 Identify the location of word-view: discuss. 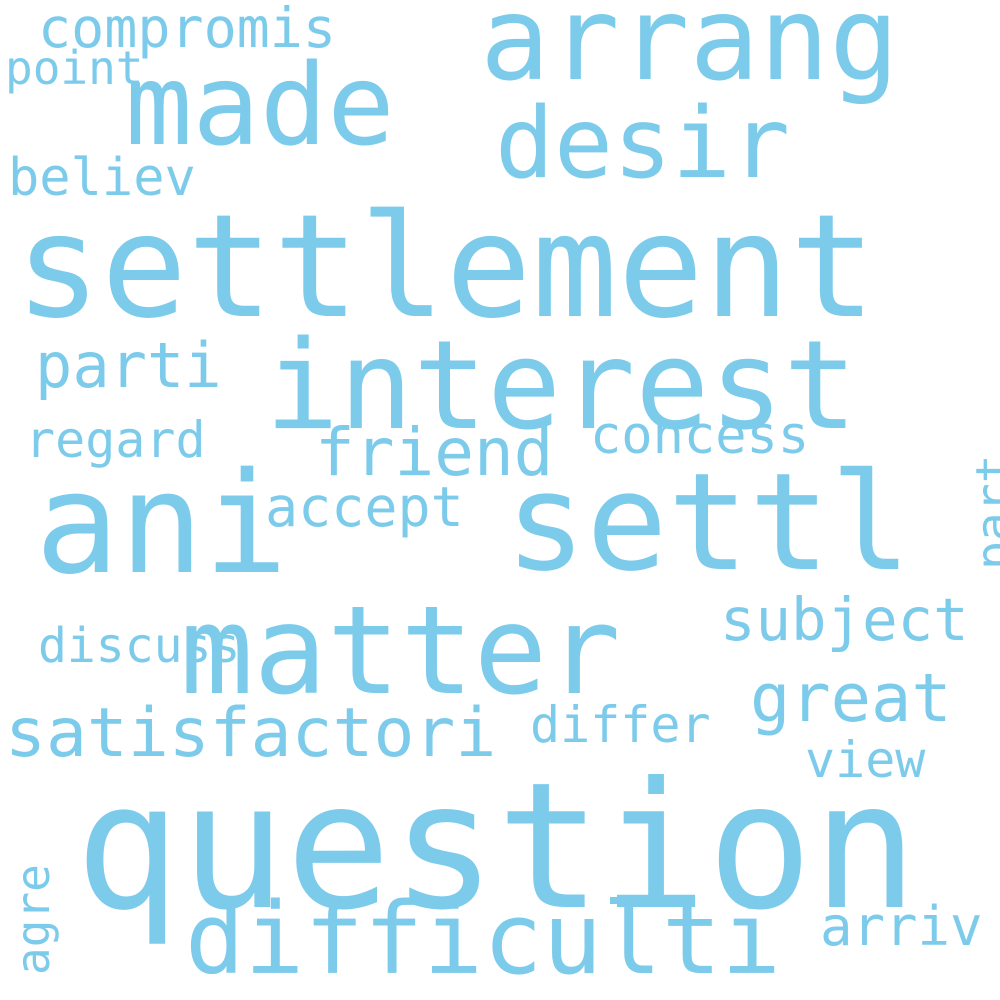
(139, 646).